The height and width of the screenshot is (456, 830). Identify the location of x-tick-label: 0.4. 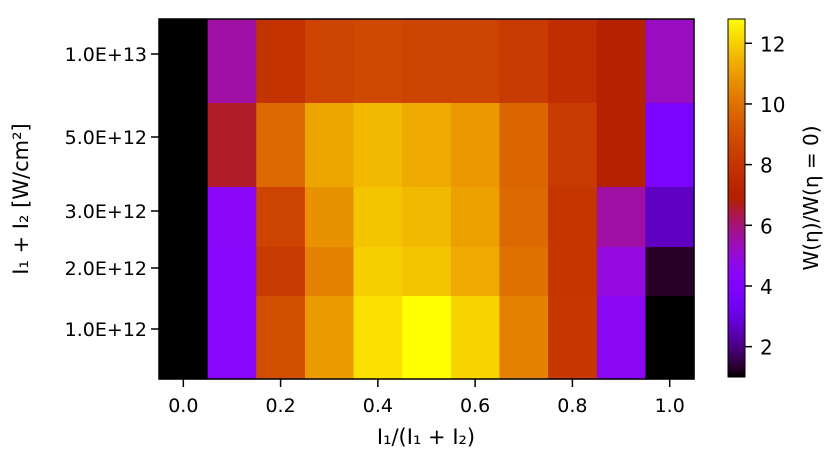
(378, 406).